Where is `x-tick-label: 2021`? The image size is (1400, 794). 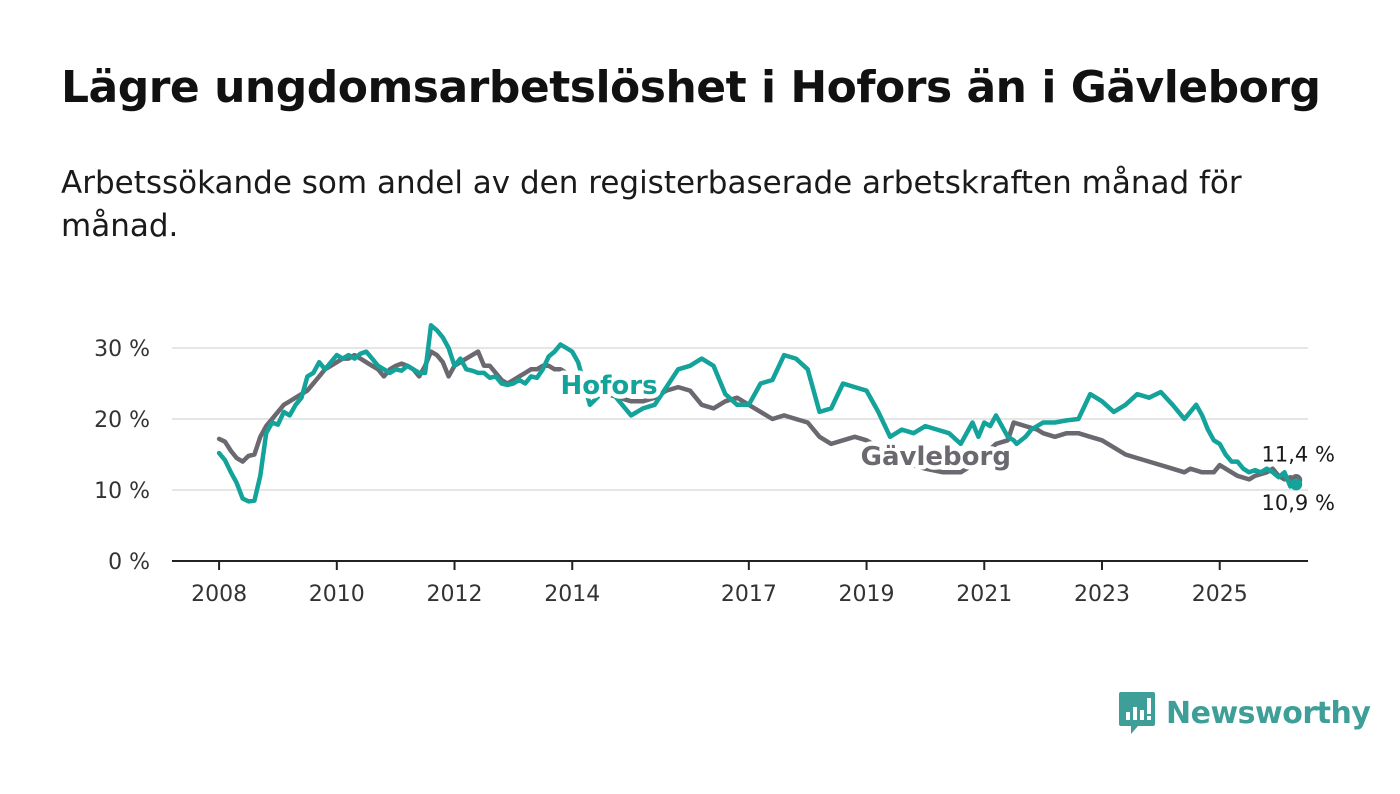
x-tick-label: 2021 is located at coordinates (984, 594).